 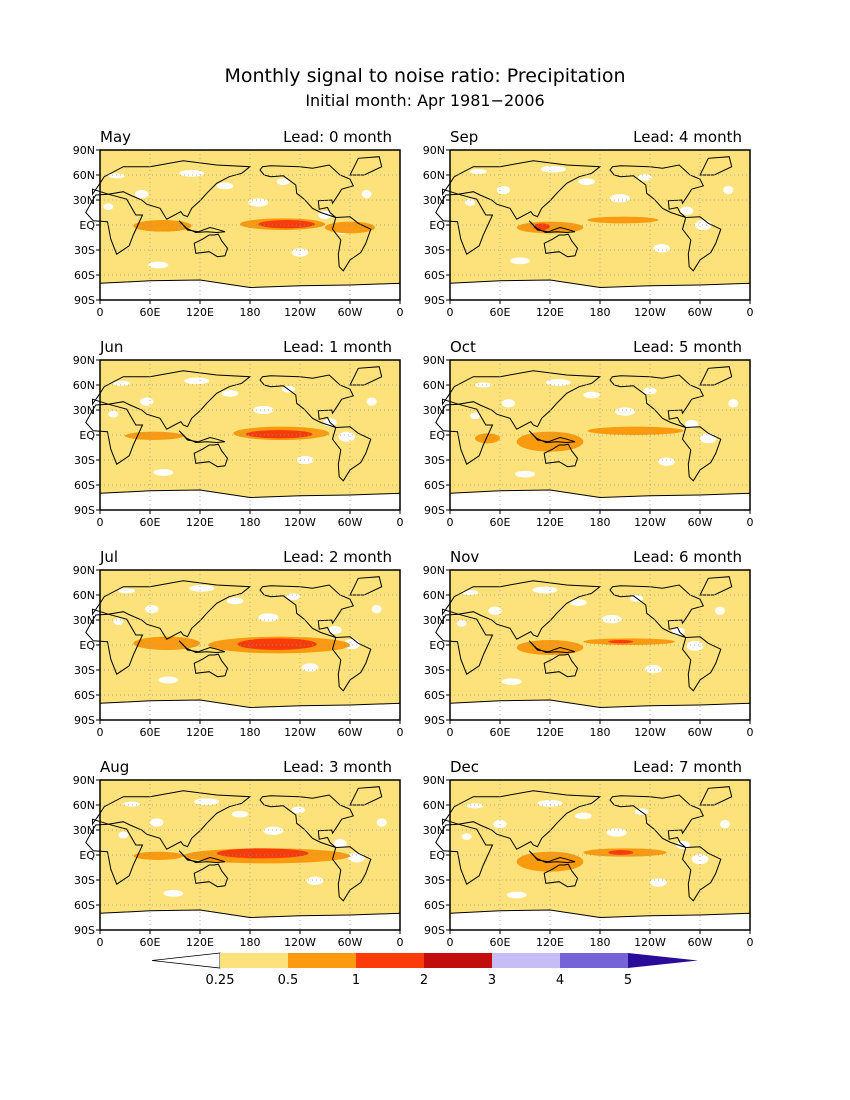 I want to click on y-tick-label: EQ, so click(x=87, y=855).